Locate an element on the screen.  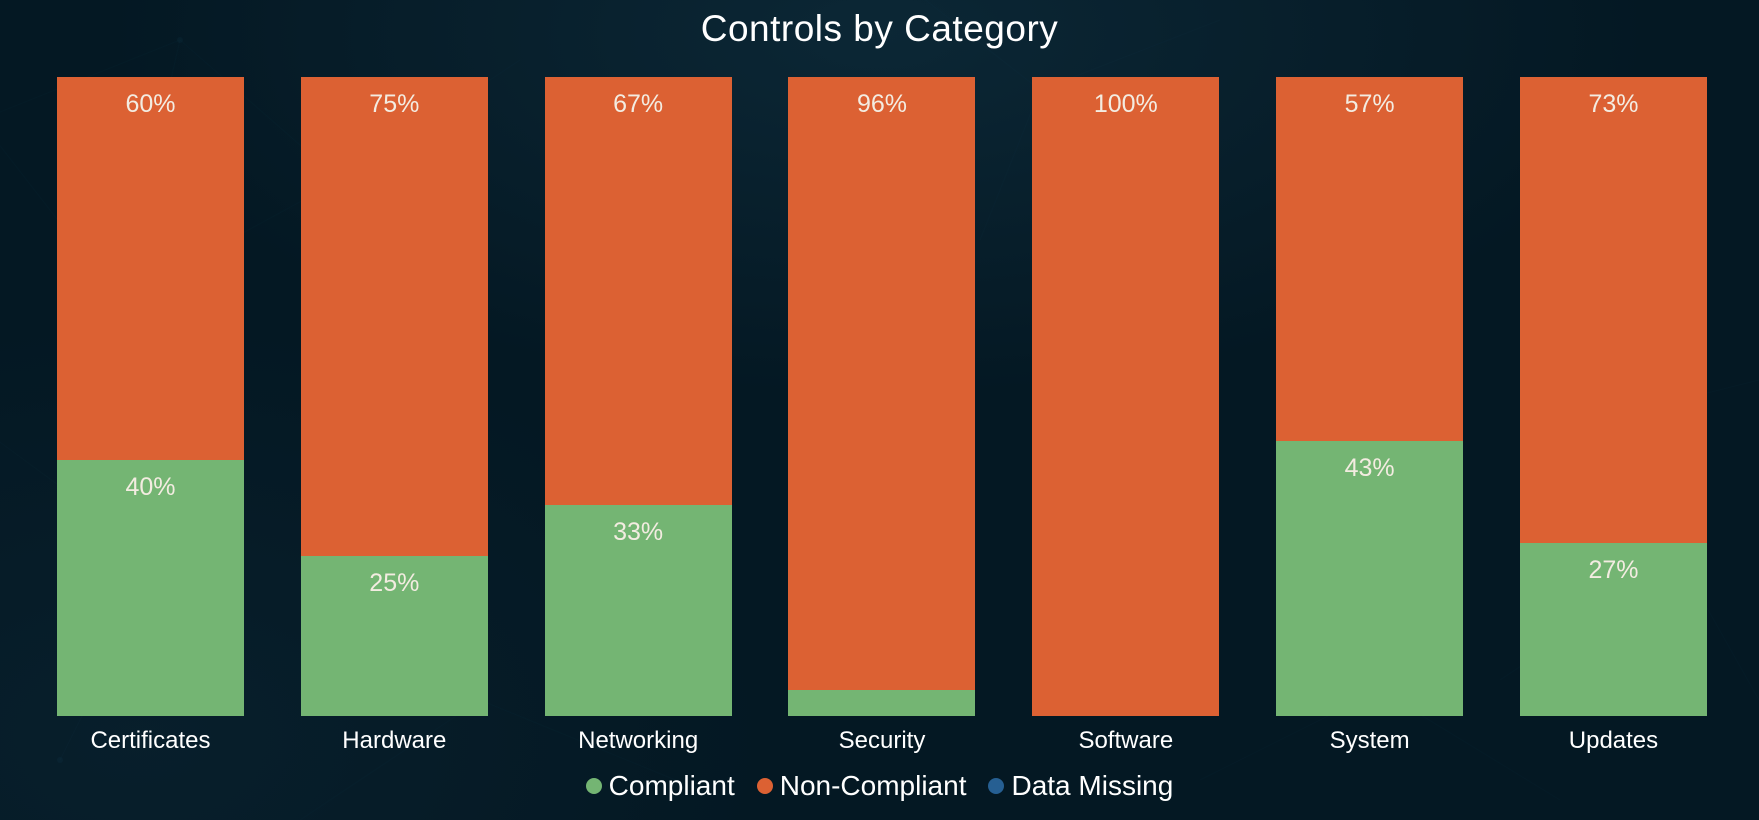
segment-compliant: 40% is located at coordinates (150, 588).